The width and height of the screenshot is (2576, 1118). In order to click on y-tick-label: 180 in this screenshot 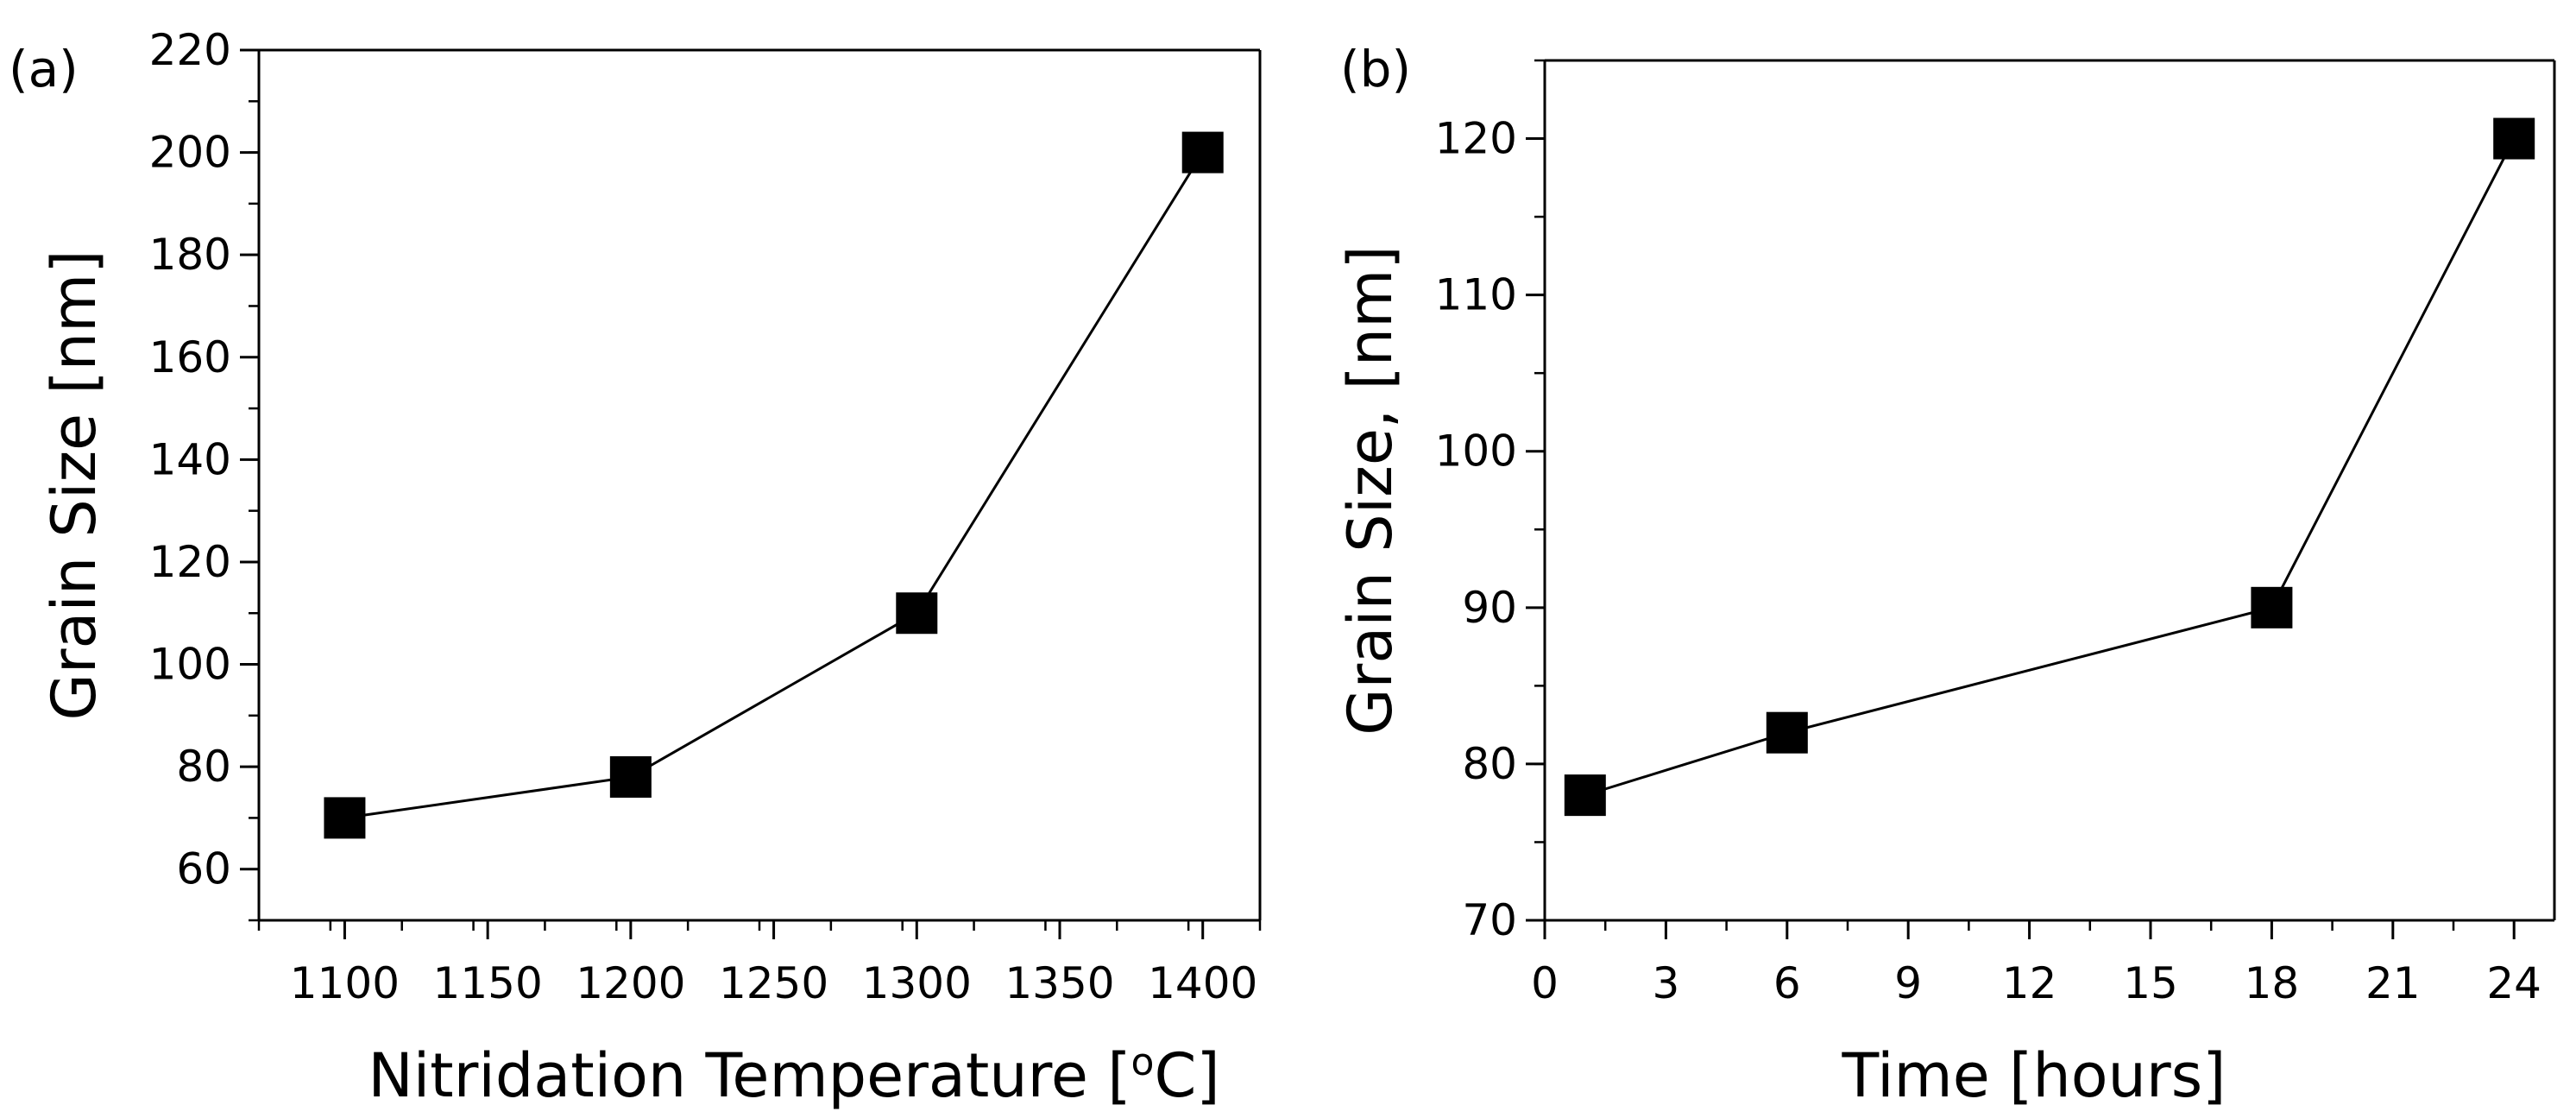, I will do `click(190, 255)`.